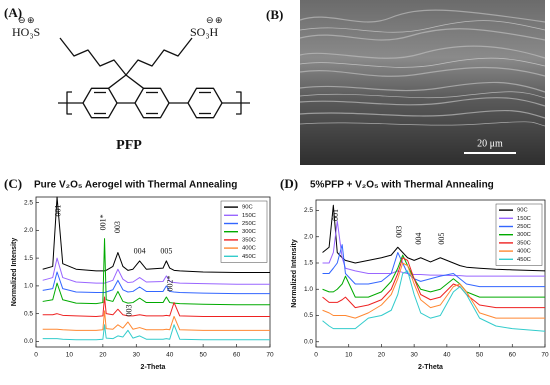 This screenshot has width=550, height=385. I want to click on sulfonate-group: HO₃S, so click(26, 32).